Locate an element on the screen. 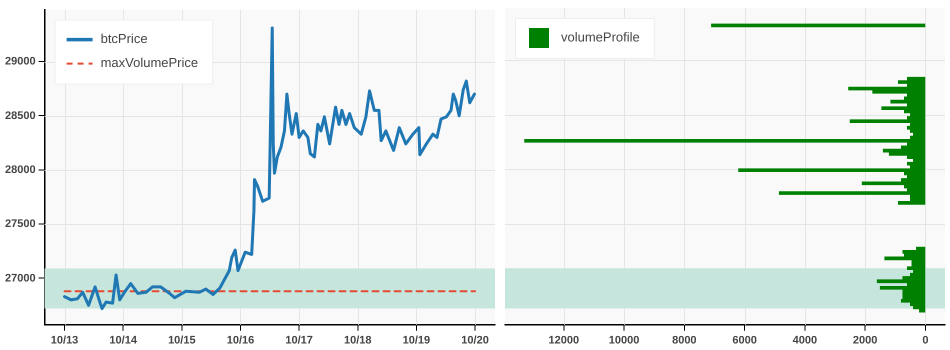 This screenshot has height=350, width=950. x-tick-label: 8000 is located at coordinates (684, 340).